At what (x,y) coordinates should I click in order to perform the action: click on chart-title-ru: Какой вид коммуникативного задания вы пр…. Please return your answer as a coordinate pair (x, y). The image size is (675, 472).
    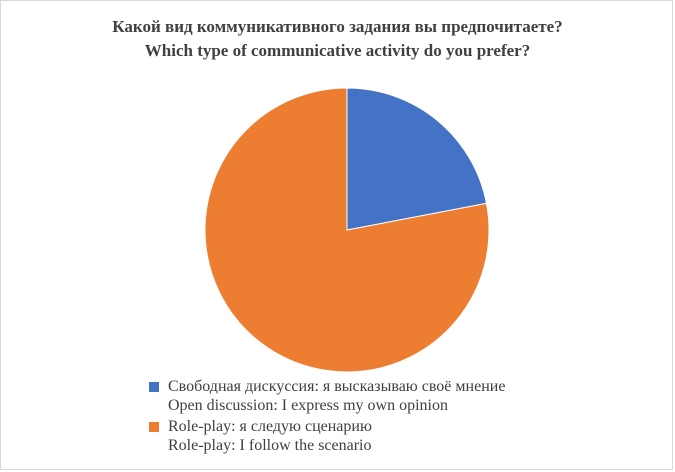
    Looking at the image, I should click on (337, 26).